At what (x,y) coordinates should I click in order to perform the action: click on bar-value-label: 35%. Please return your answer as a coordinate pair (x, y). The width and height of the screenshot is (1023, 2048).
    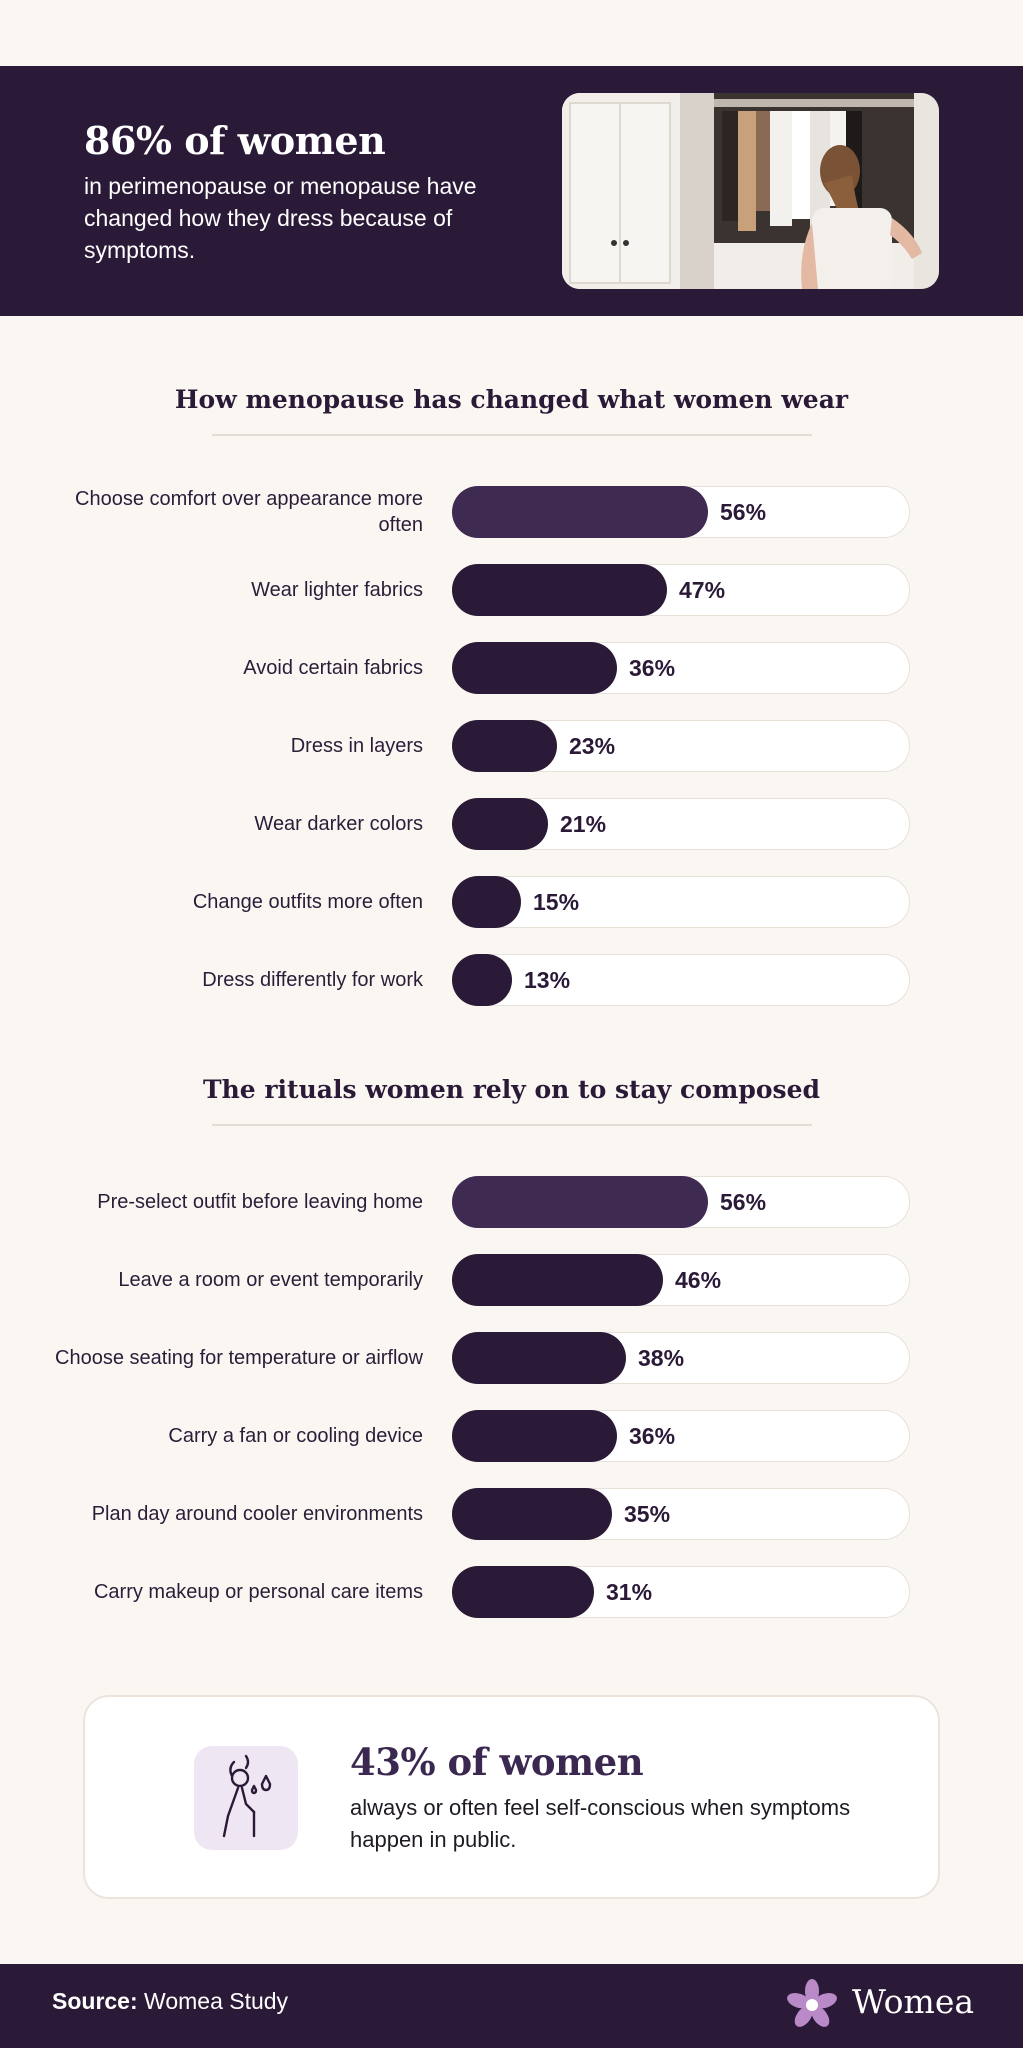
    Looking at the image, I should click on (647, 1513).